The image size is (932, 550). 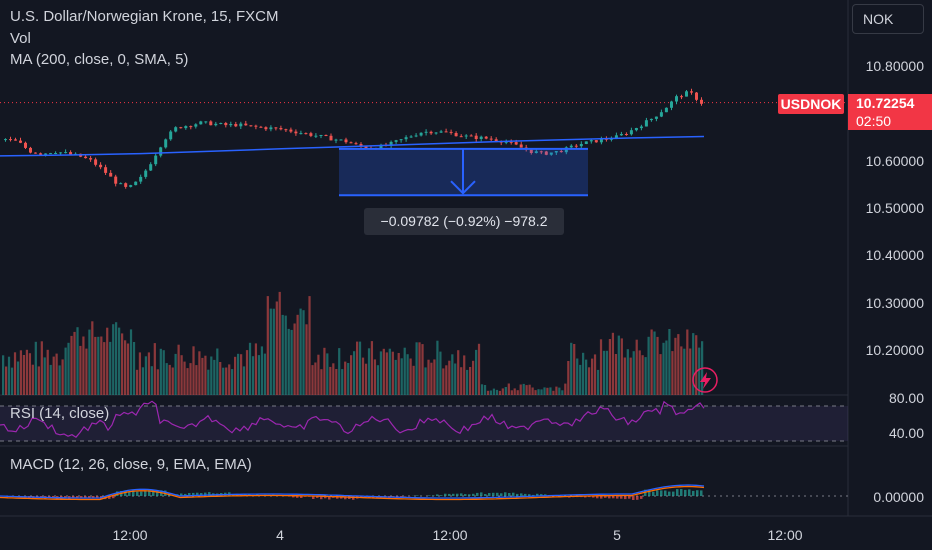 I want to click on ma-label: MA (200, close, 0, SMA, 5), so click(x=99, y=59).